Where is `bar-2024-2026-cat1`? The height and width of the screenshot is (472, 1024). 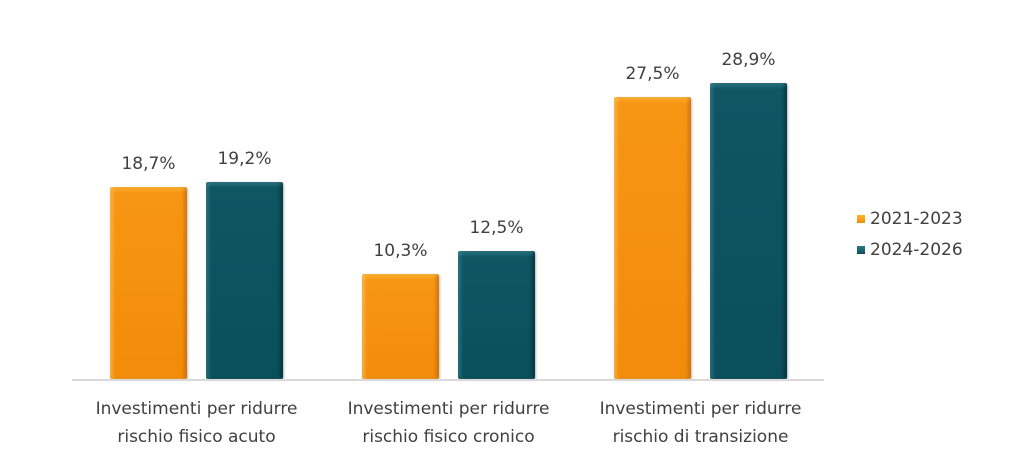
bar-2024-2026-cat1 is located at coordinates (496, 315).